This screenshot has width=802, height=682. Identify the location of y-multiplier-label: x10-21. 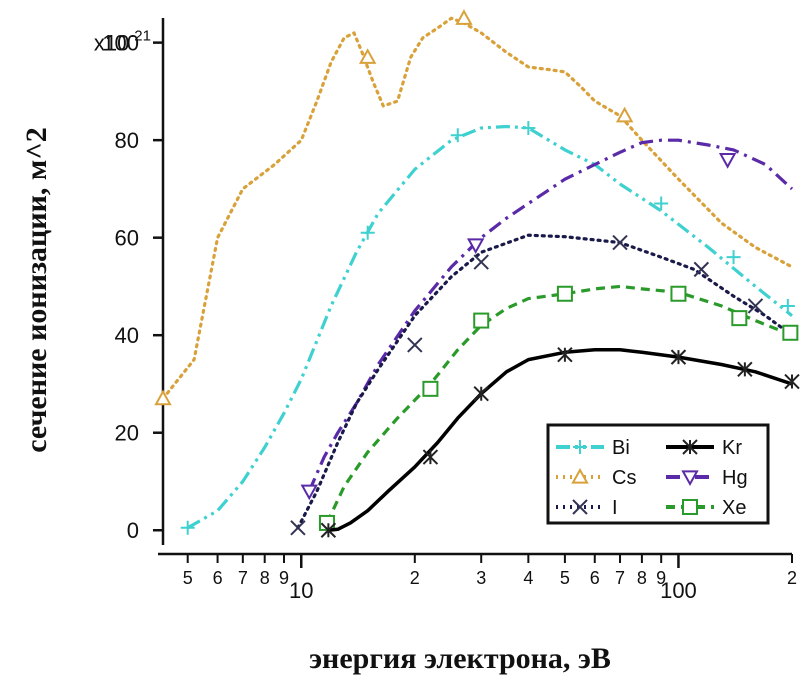
(122, 42).